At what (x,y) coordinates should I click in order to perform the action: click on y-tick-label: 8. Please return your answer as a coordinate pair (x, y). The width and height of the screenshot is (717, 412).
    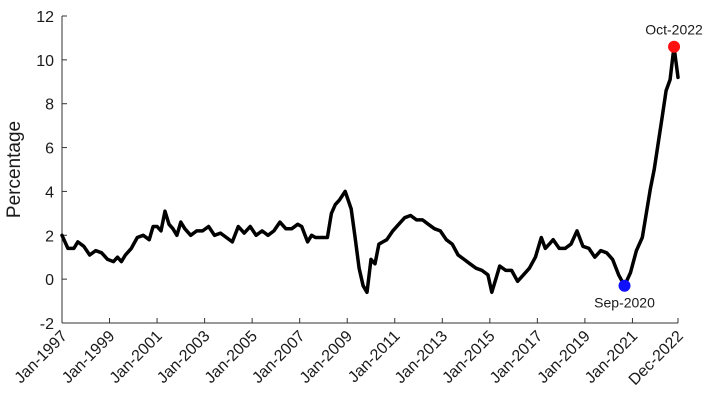
    Looking at the image, I should click on (49, 105).